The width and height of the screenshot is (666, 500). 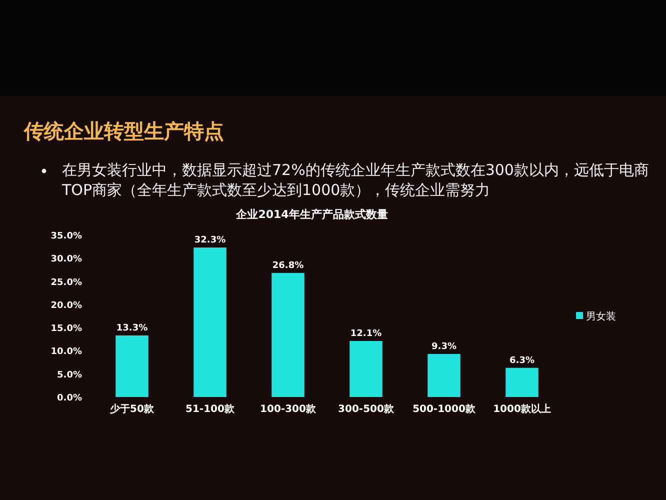 What do you see at coordinates (522, 361) in the screenshot?
I see `data-label: 6.3%` at bounding box center [522, 361].